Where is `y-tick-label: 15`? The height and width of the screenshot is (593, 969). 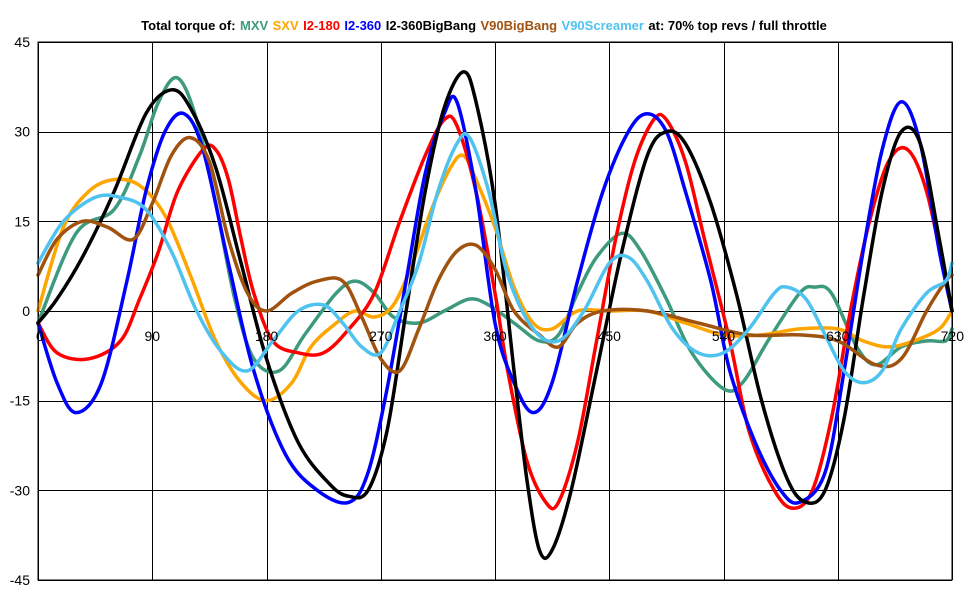
y-tick-label: 15 is located at coordinates (22, 221).